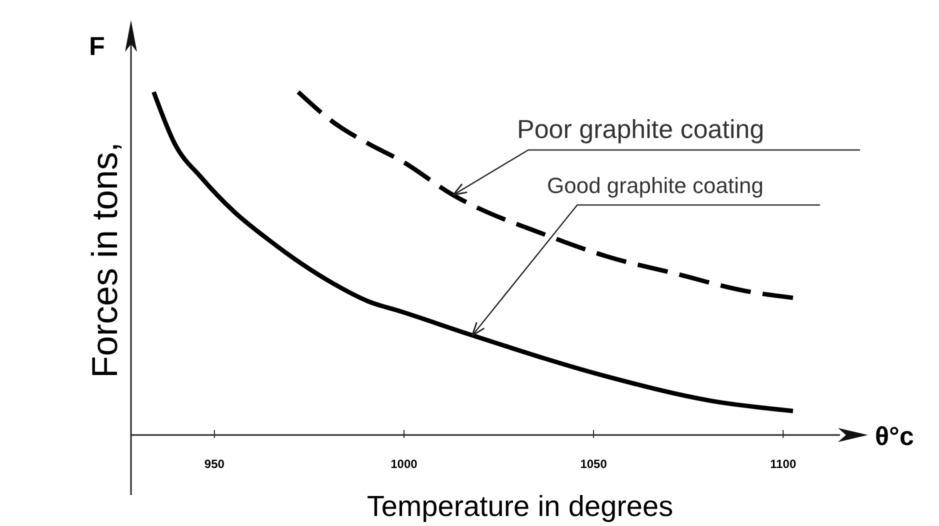 This screenshot has width=939, height=526. I want to click on y-axis-title: Forces in tons,, so click(104, 260).